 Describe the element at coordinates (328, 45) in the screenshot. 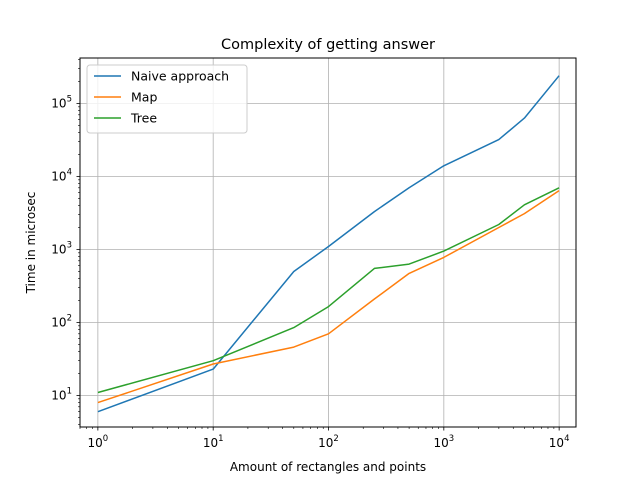

I see `chart-title: Complexity of getting answer` at that location.